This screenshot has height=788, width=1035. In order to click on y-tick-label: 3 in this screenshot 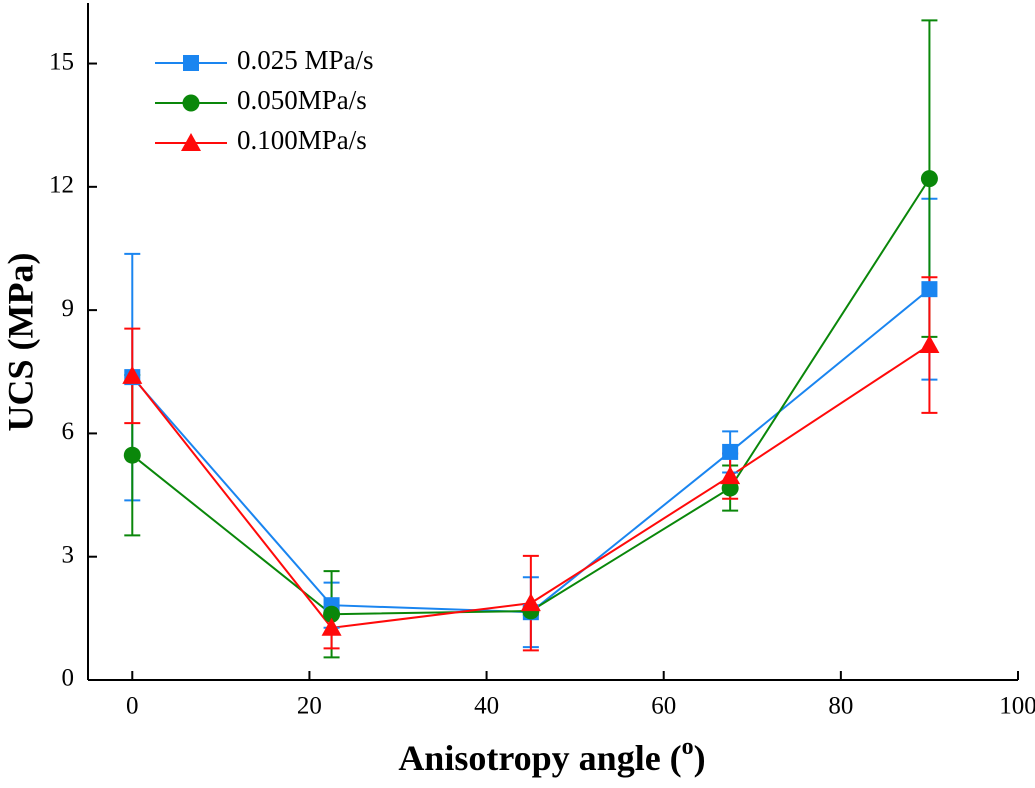, I will do `click(68, 554)`.